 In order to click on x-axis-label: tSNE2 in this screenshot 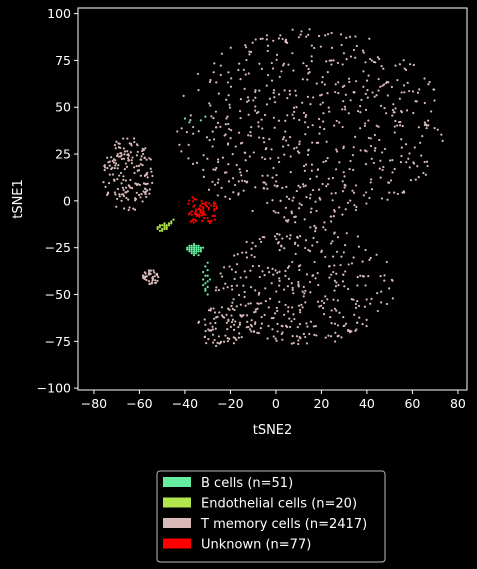, I will do `click(273, 430)`.